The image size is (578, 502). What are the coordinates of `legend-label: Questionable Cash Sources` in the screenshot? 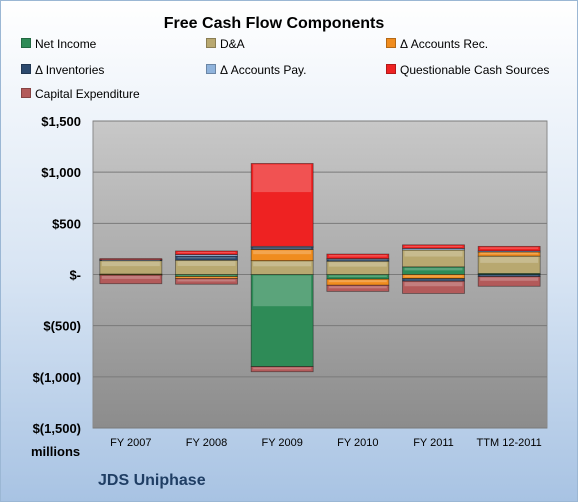 It's located at (475, 70).